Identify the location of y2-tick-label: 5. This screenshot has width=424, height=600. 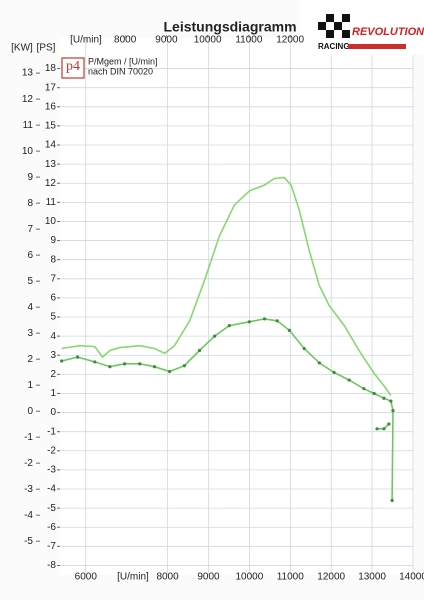
(53, 317).